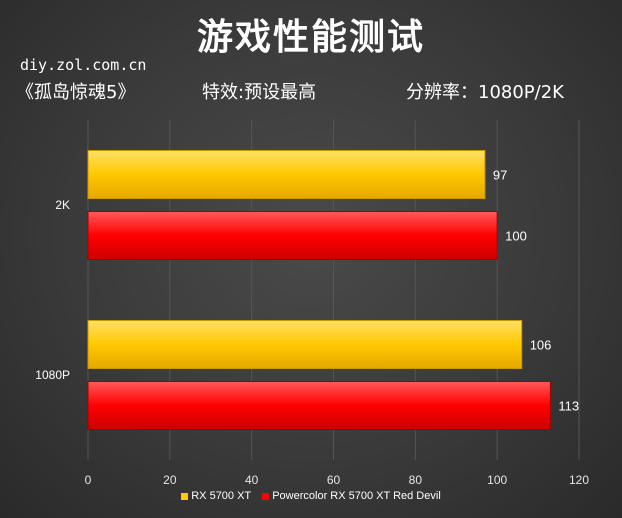  What do you see at coordinates (83, 65) in the screenshot?
I see `source-site: diy.zol.com.cn` at bounding box center [83, 65].